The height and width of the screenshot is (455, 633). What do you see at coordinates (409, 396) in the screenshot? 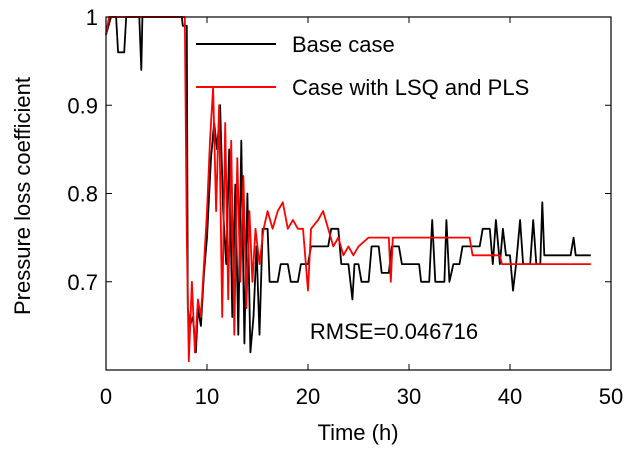
I see `x-tick-label: 30` at bounding box center [409, 396].